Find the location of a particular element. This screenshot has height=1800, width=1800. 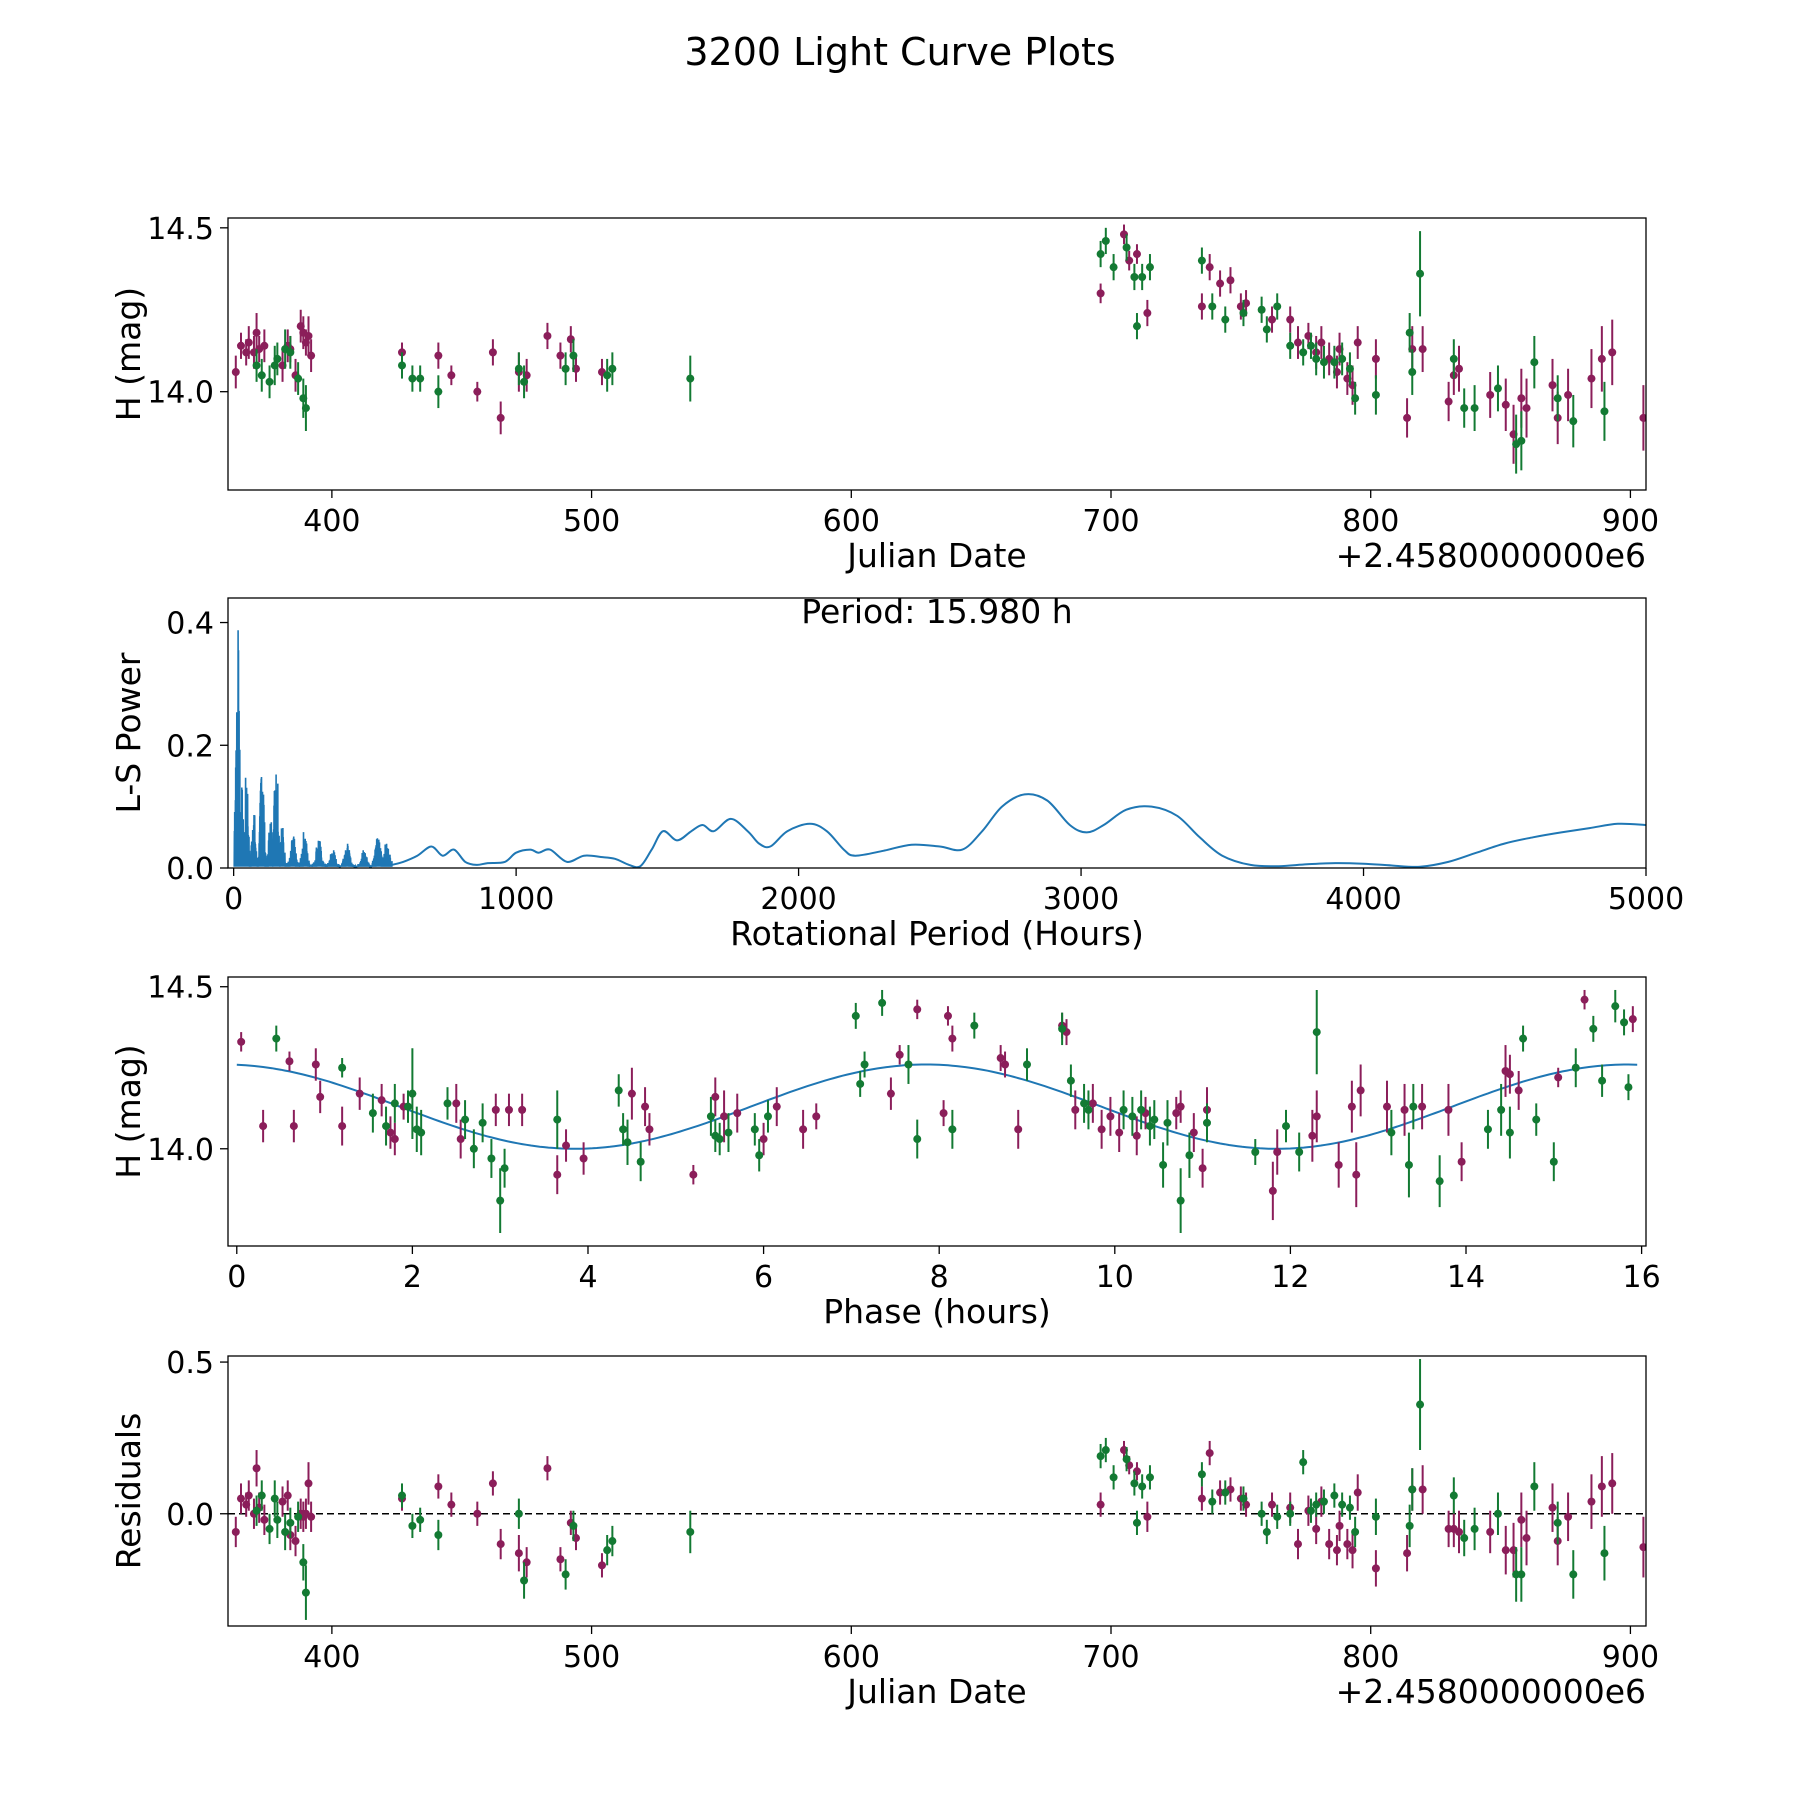

data-points is located at coordinates (938, 349).